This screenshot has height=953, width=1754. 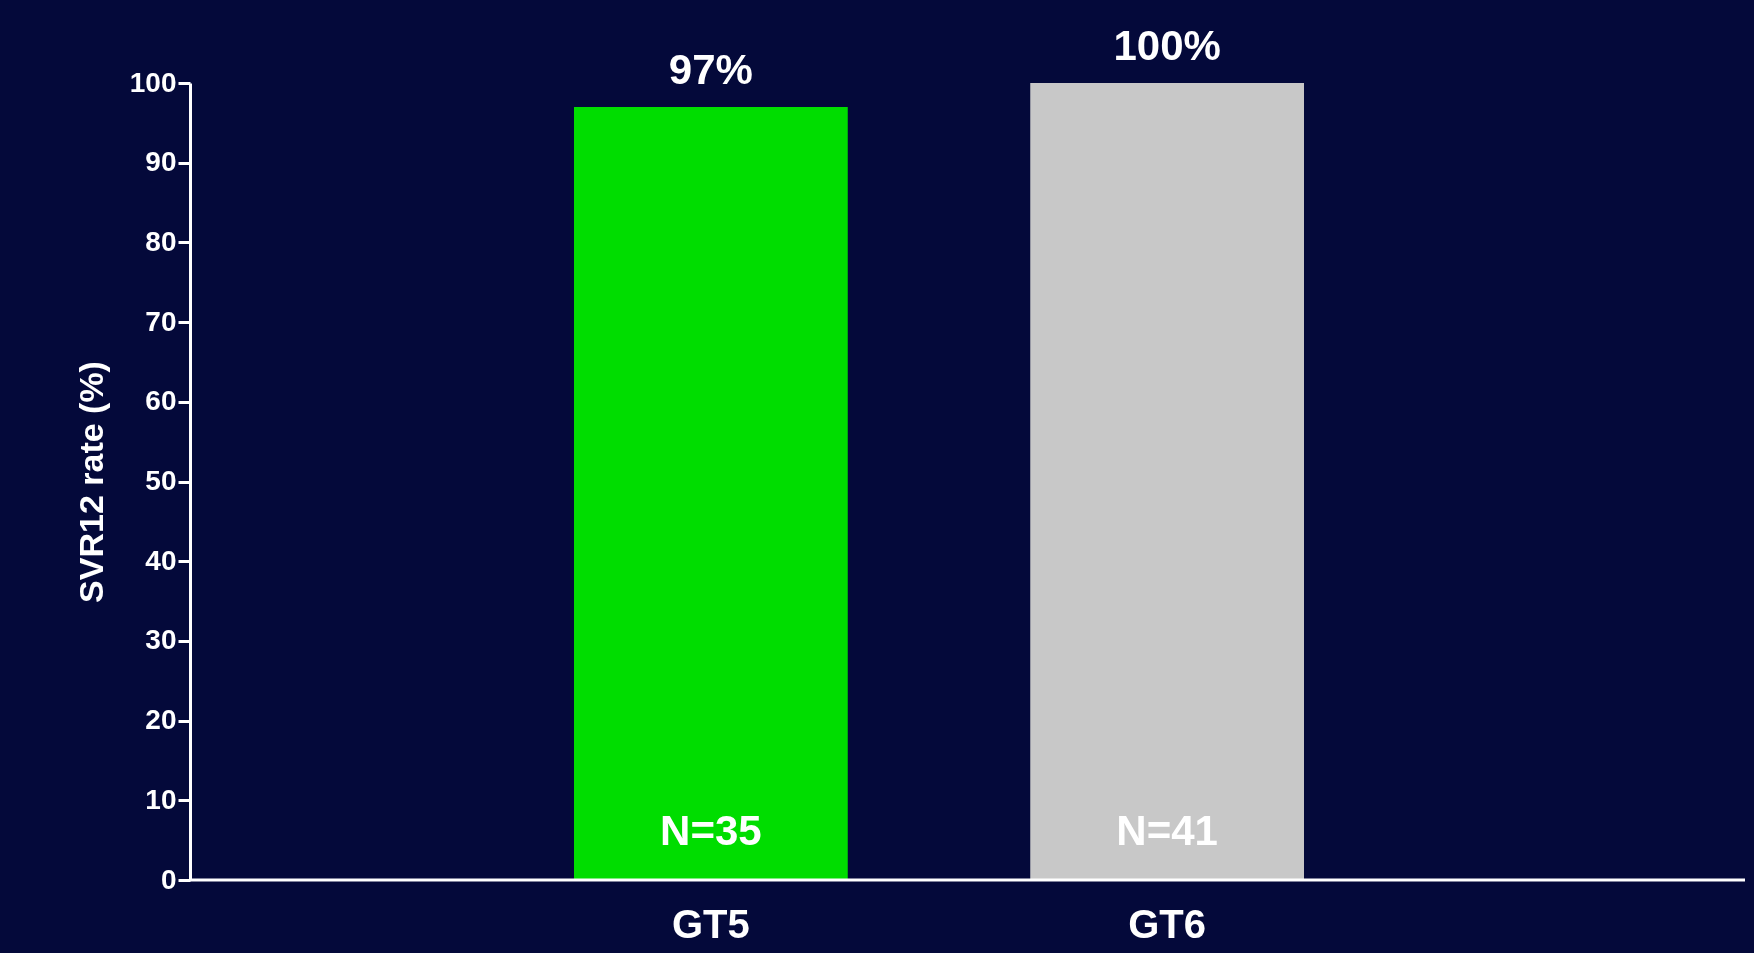 What do you see at coordinates (161, 321) in the screenshot?
I see `y-tick-label: 70` at bounding box center [161, 321].